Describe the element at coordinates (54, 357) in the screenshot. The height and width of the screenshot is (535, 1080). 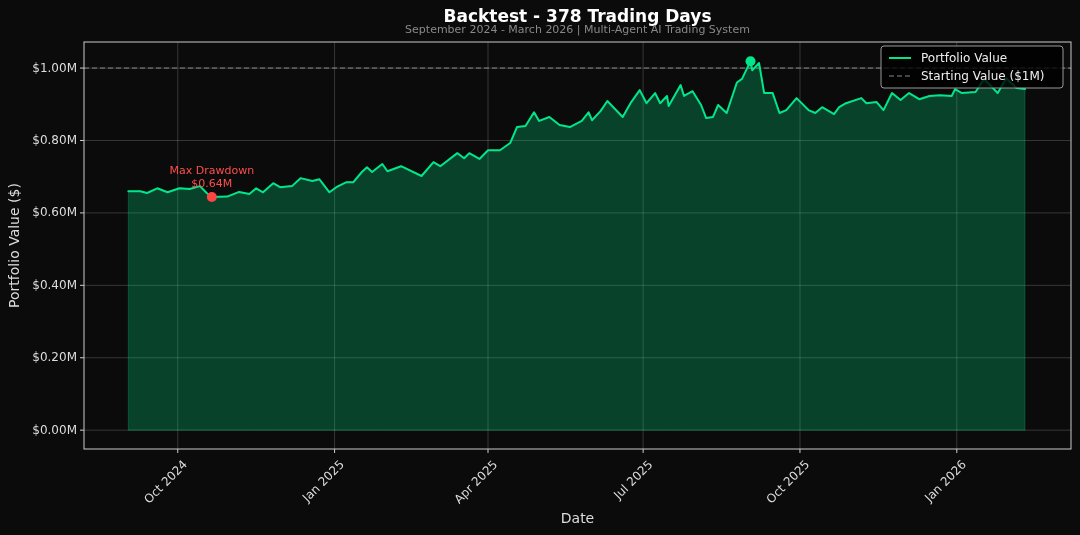
I see `y-tick-label: $0.20M` at that location.